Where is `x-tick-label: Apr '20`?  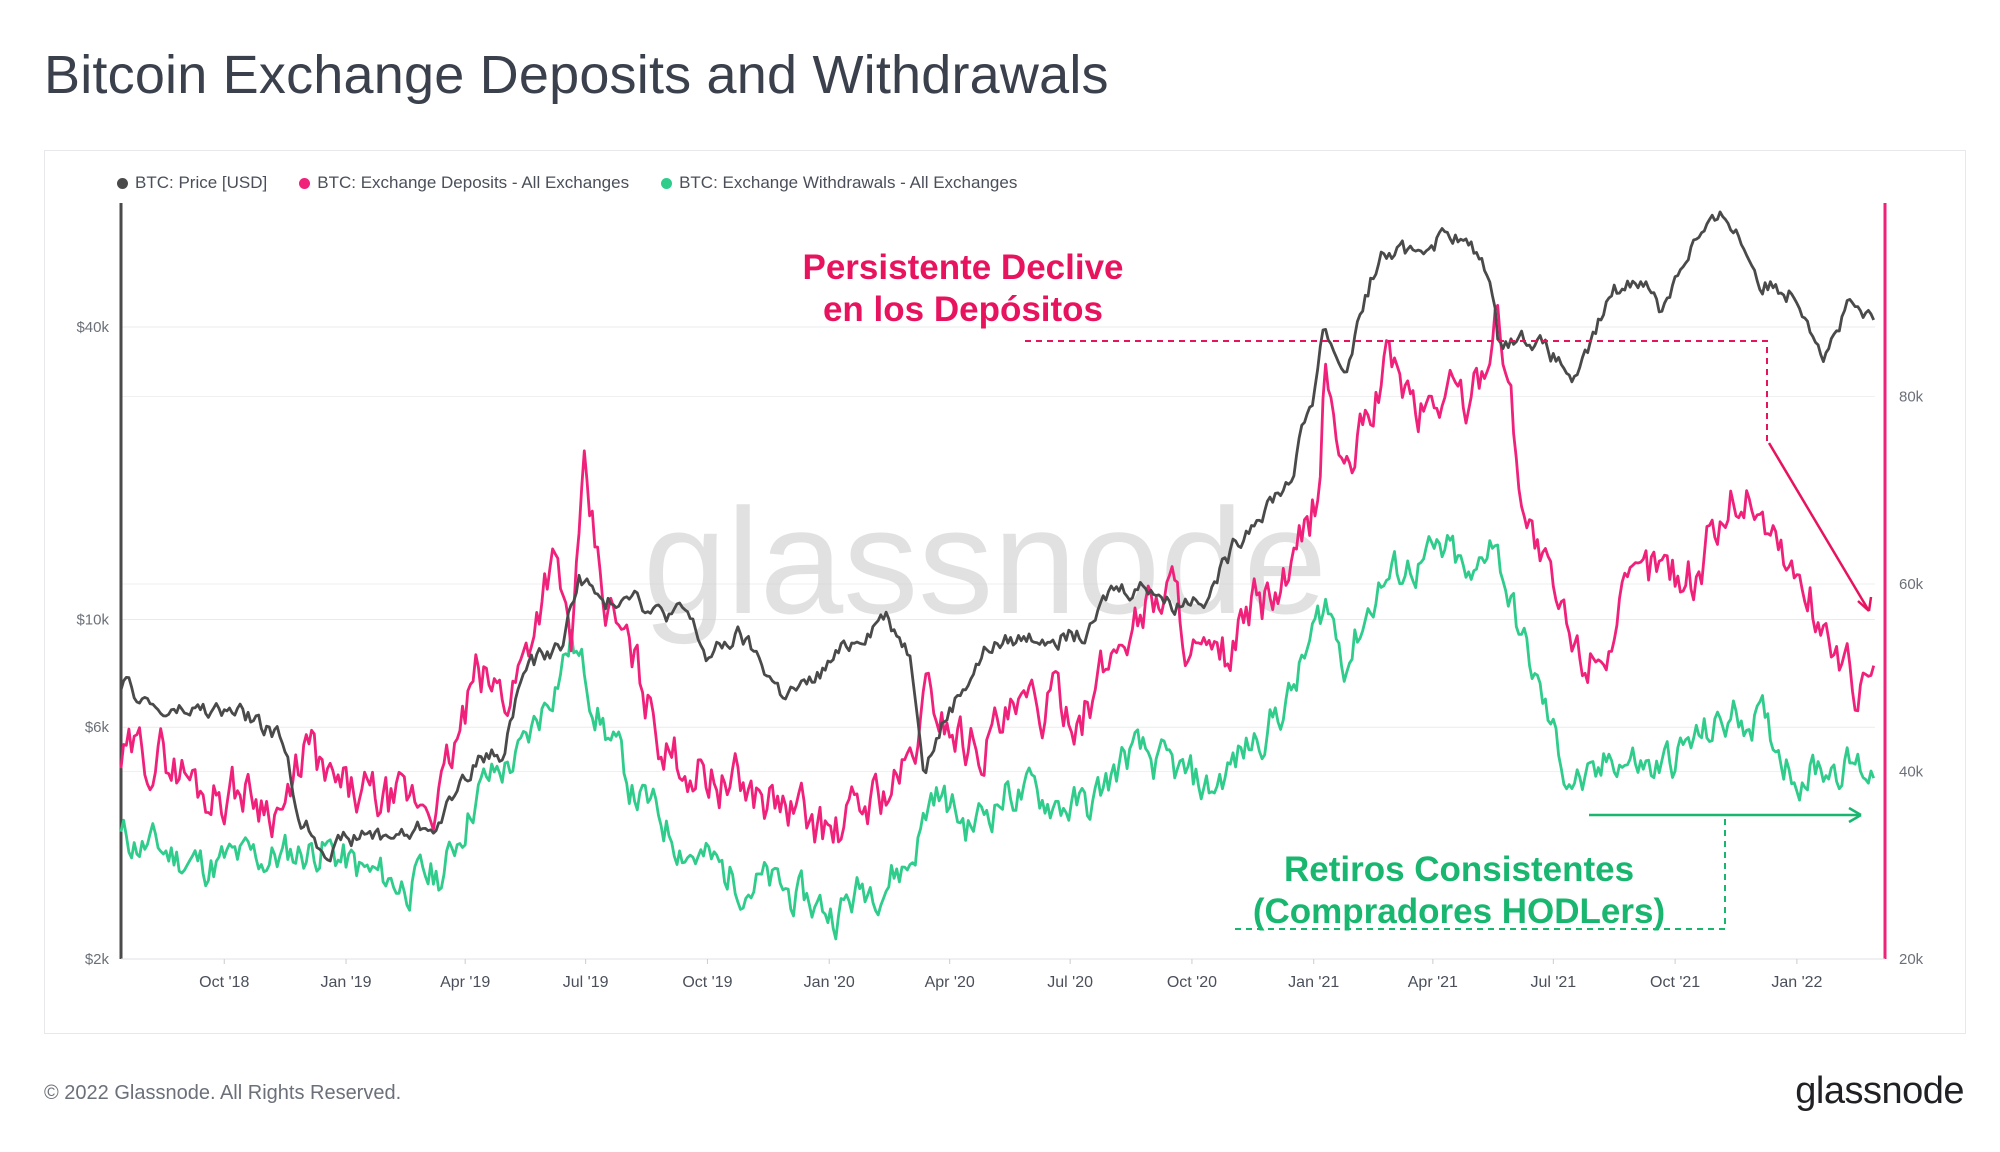 x-tick-label: Apr '20 is located at coordinates (950, 982).